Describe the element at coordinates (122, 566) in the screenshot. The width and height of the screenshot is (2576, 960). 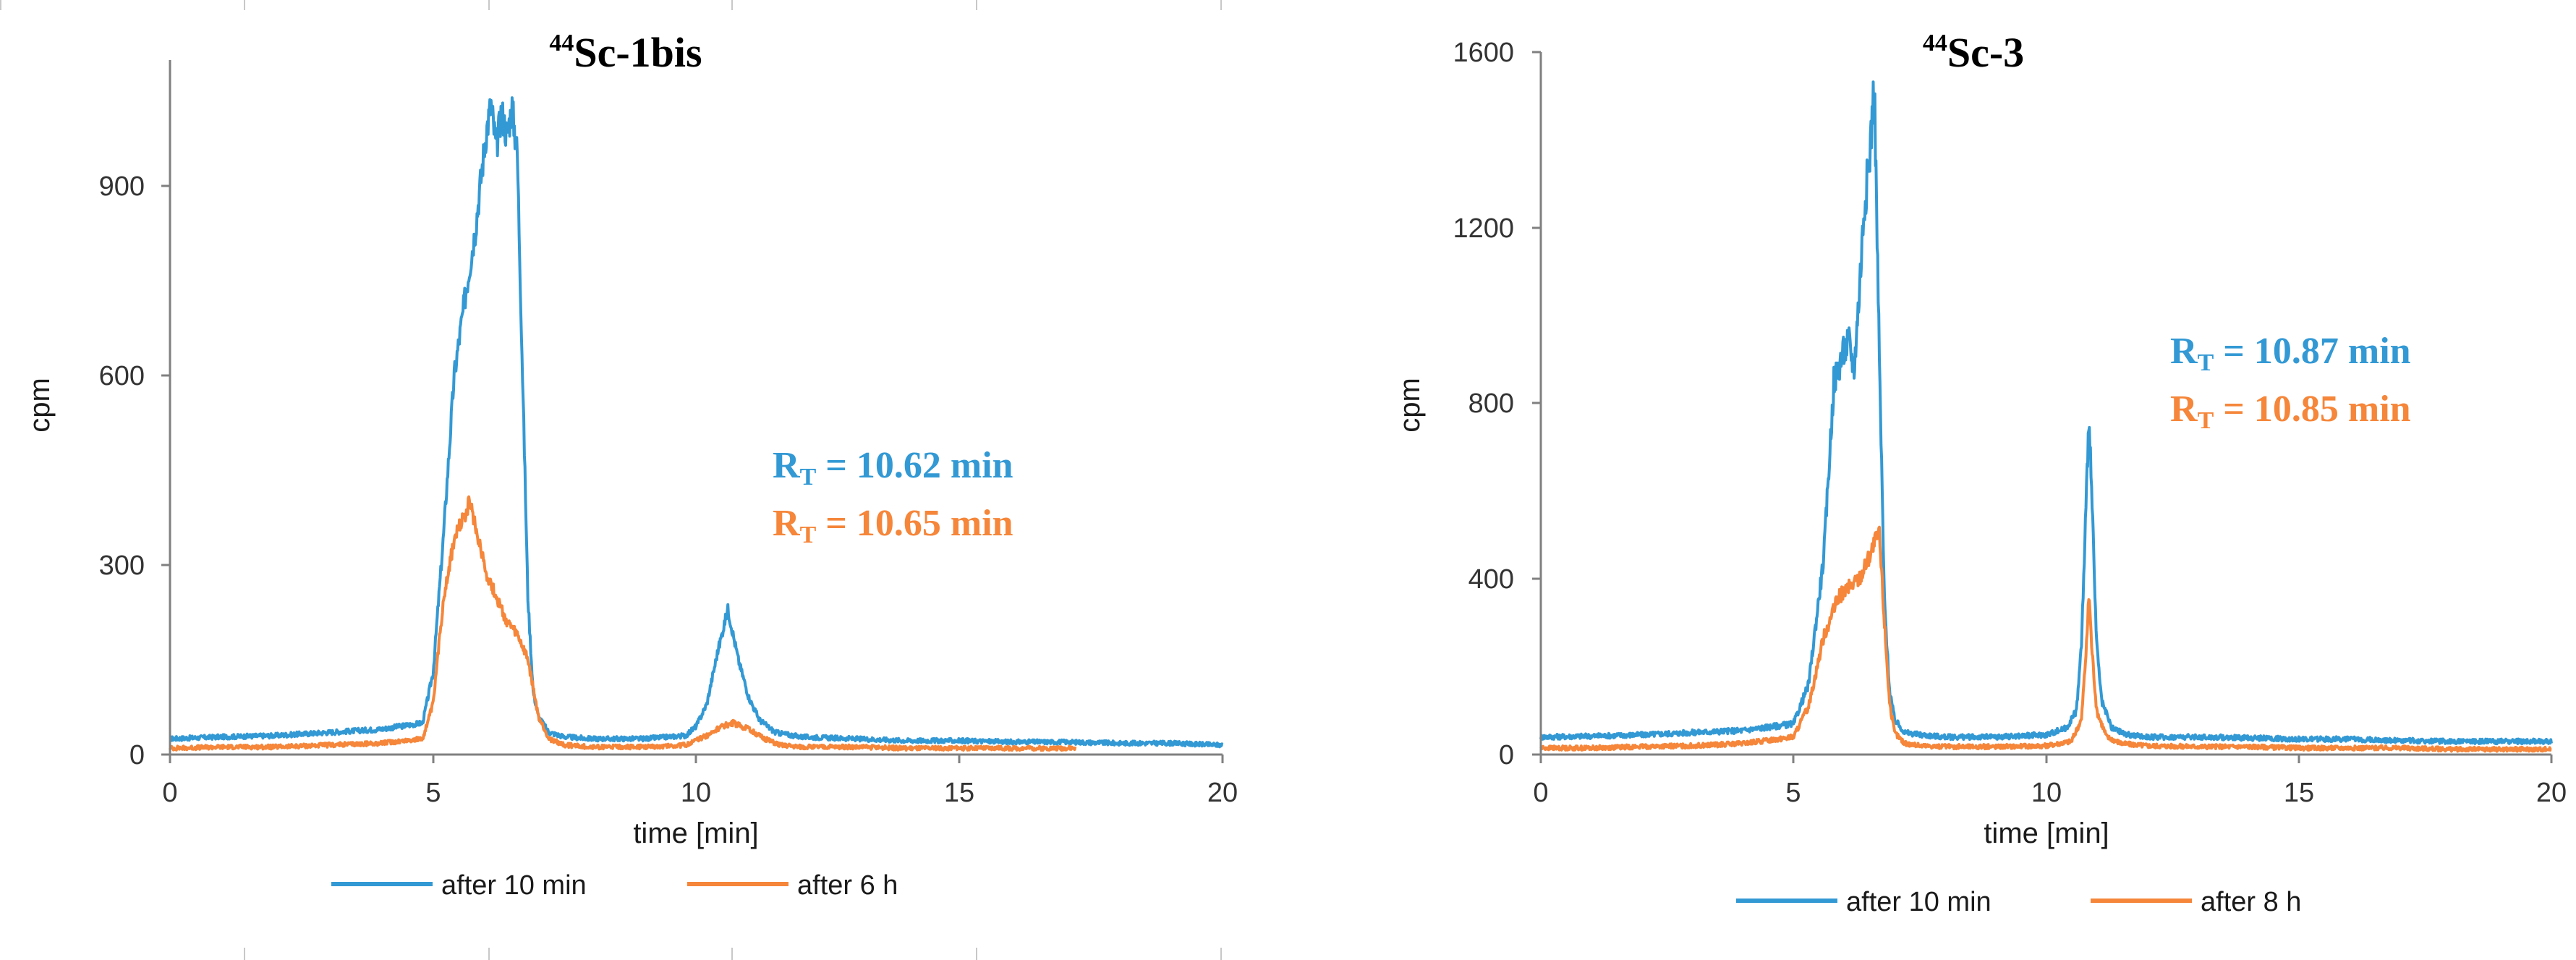
I see `y-tick-label: 300` at that location.